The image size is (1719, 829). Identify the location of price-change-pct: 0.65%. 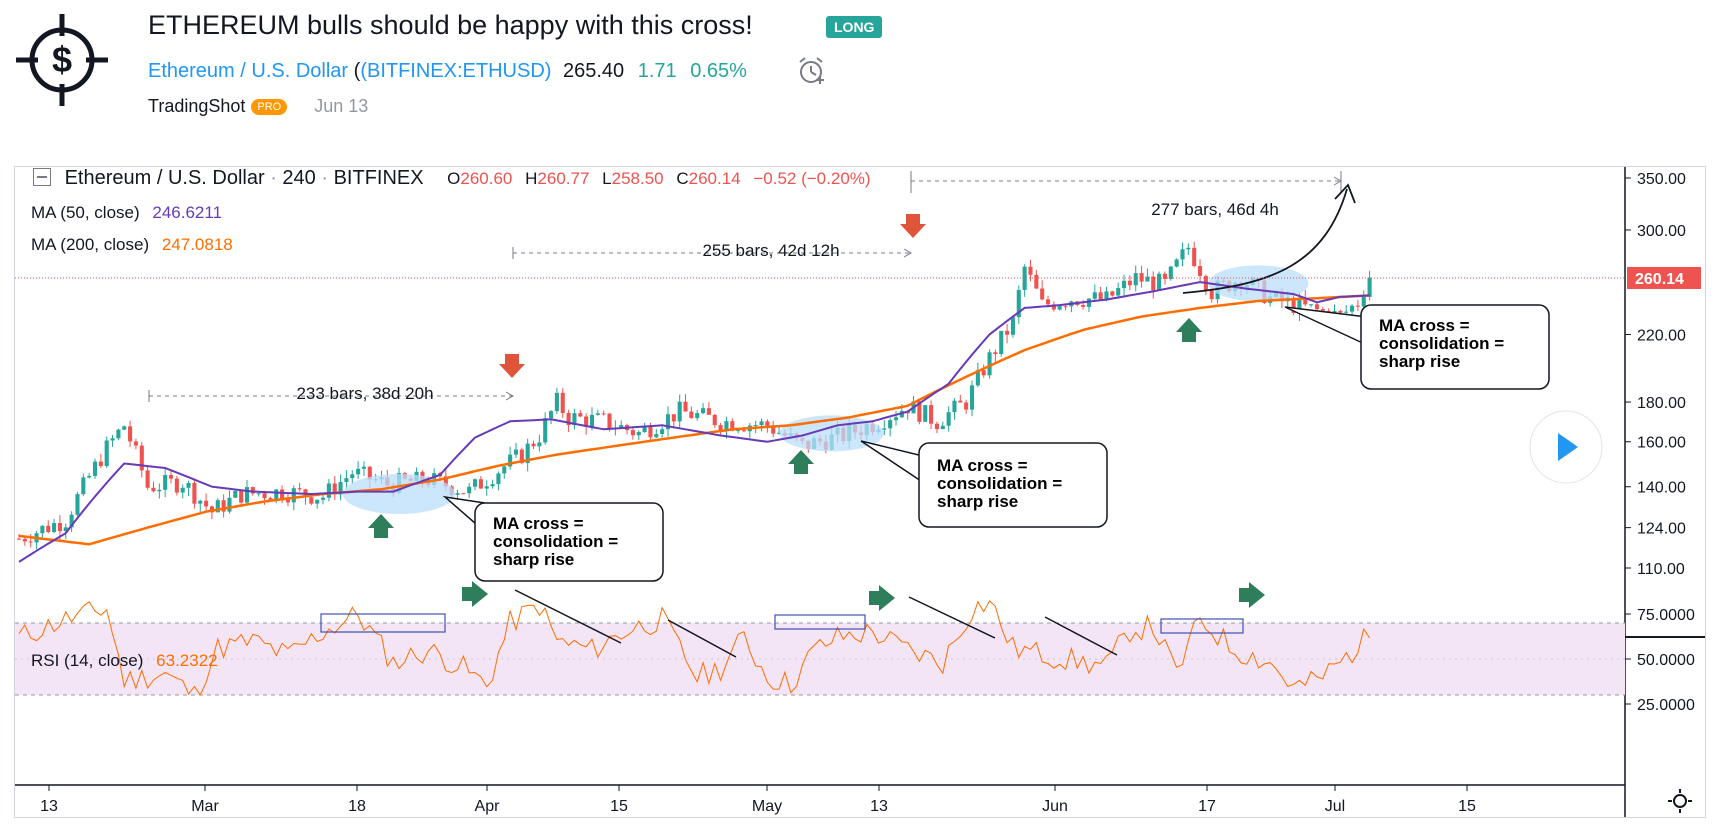
(718, 71).